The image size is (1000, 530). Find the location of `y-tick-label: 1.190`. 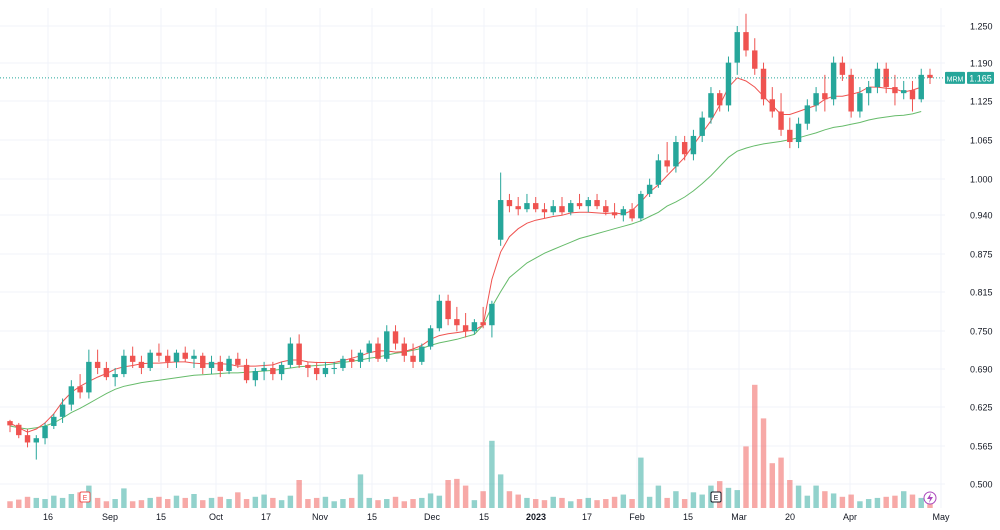

y-tick-label: 1.190 is located at coordinates (981, 64).